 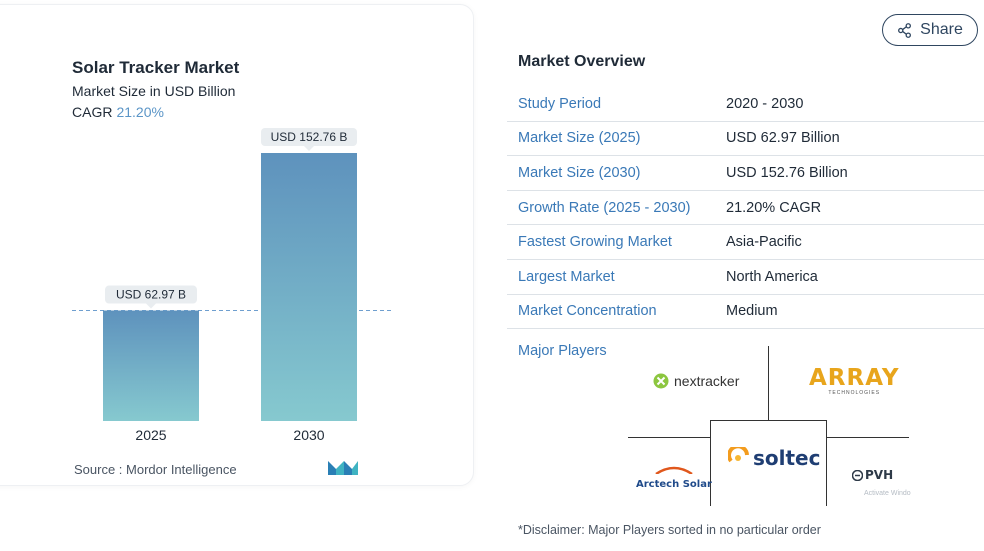 I want to click on featured-player-box, so click(x=768, y=463).